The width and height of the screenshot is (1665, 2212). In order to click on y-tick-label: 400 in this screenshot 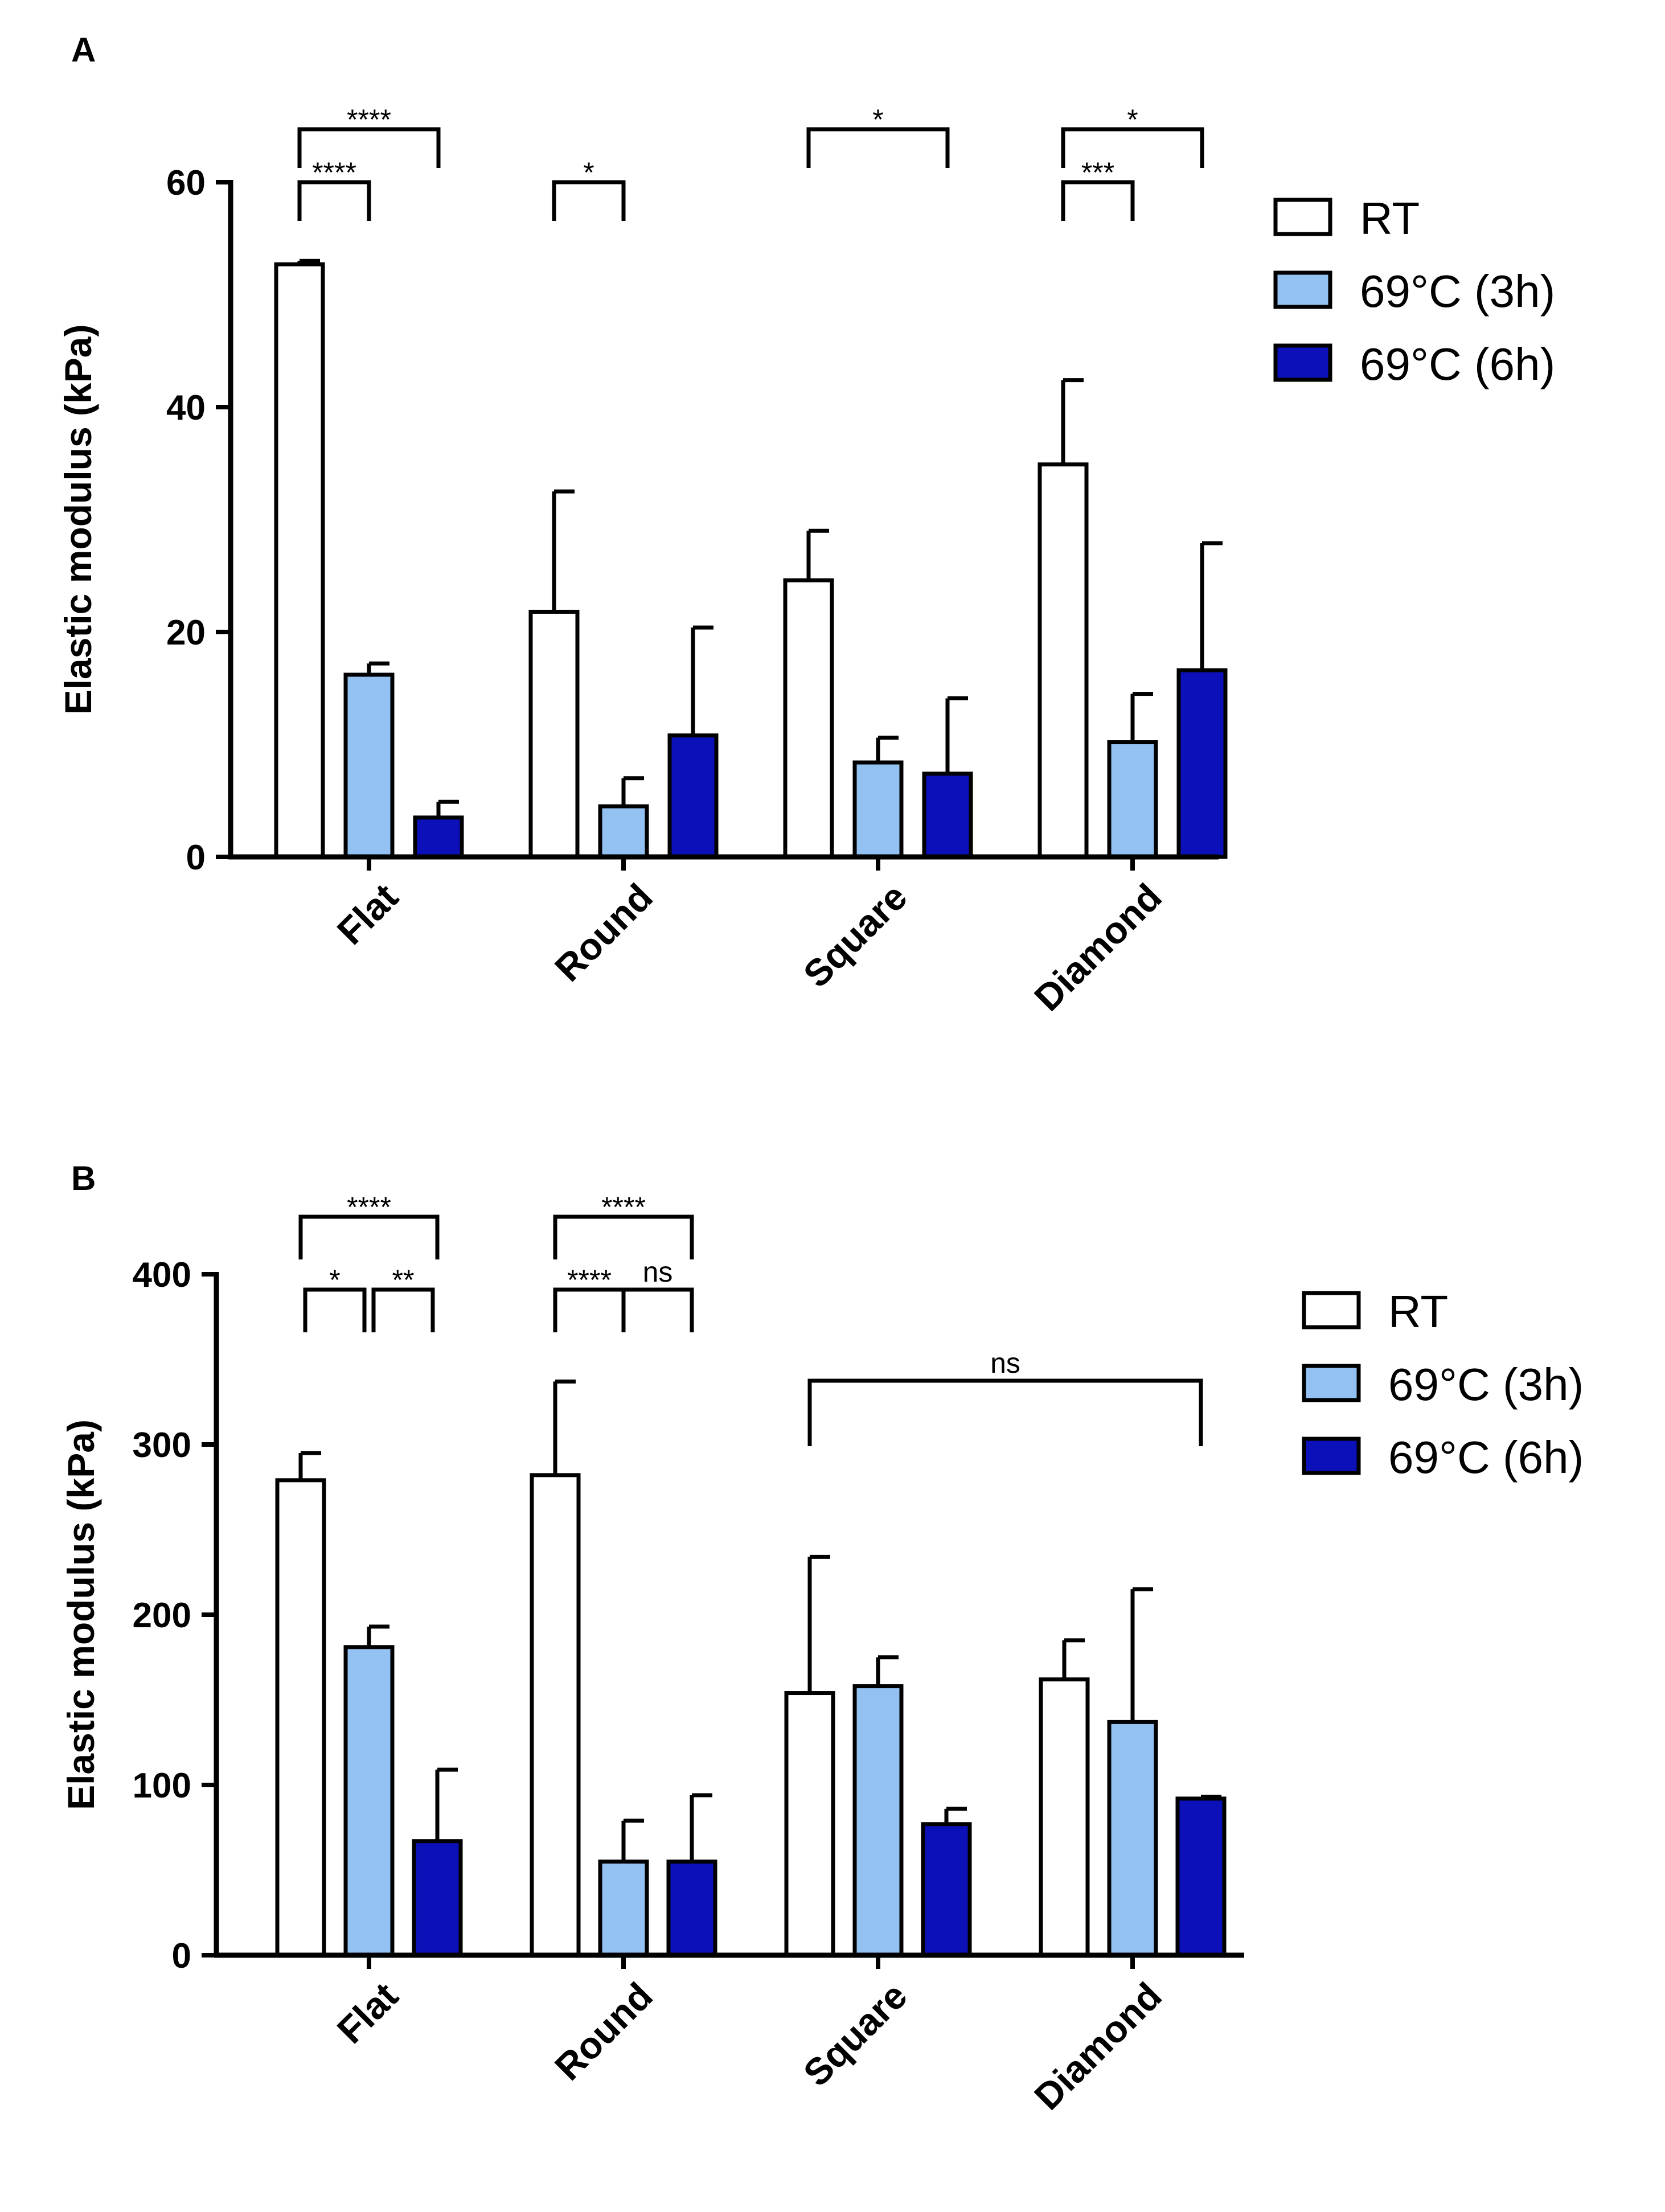, I will do `click(162, 1275)`.